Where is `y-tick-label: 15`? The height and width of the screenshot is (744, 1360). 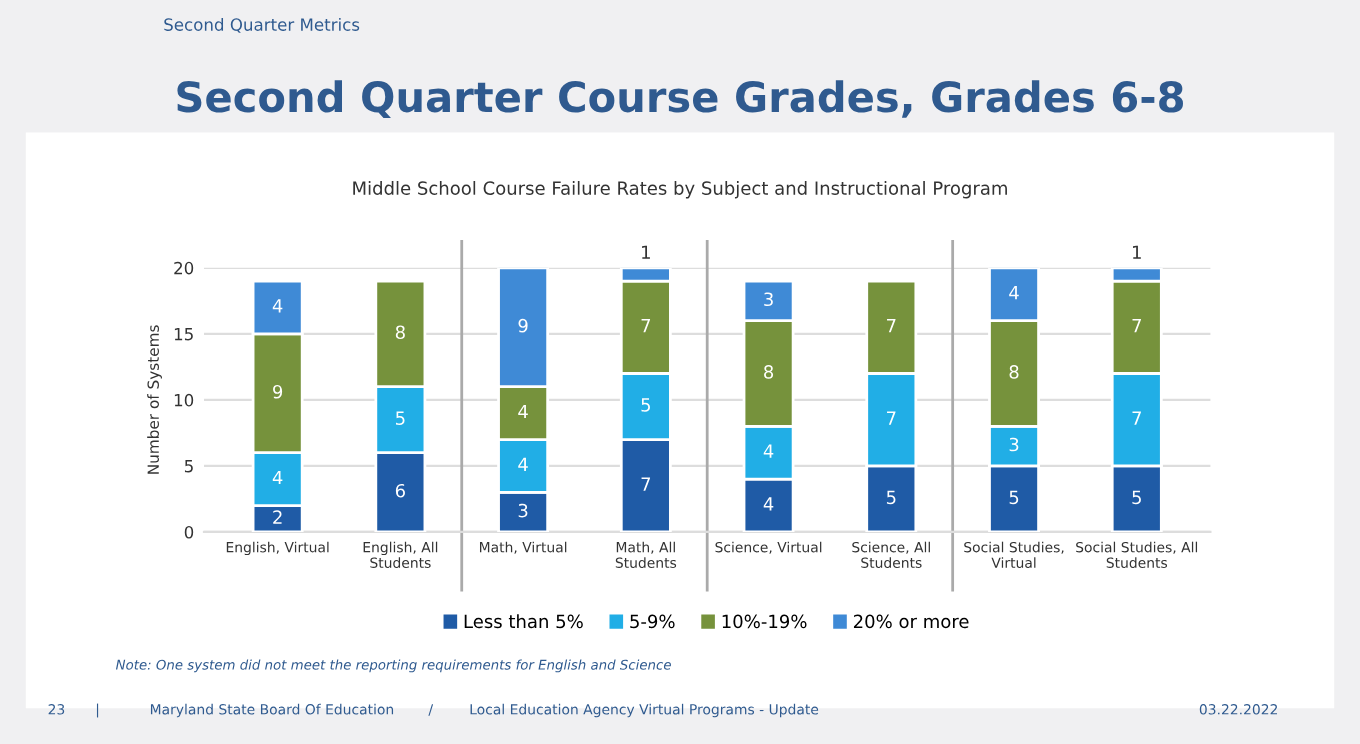
y-tick-label: 15 is located at coordinates (183, 334).